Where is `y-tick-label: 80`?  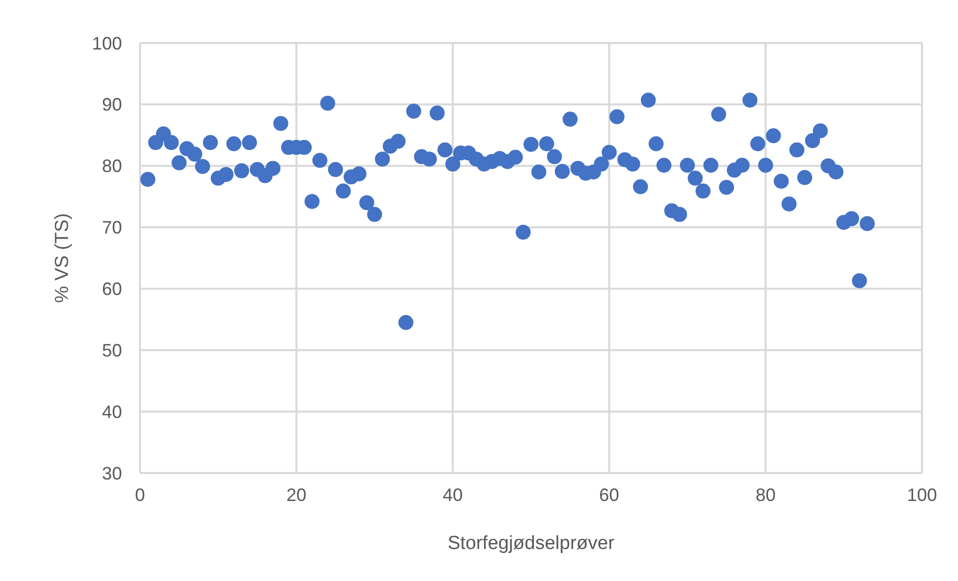 y-tick-label: 80 is located at coordinates (112, 166).